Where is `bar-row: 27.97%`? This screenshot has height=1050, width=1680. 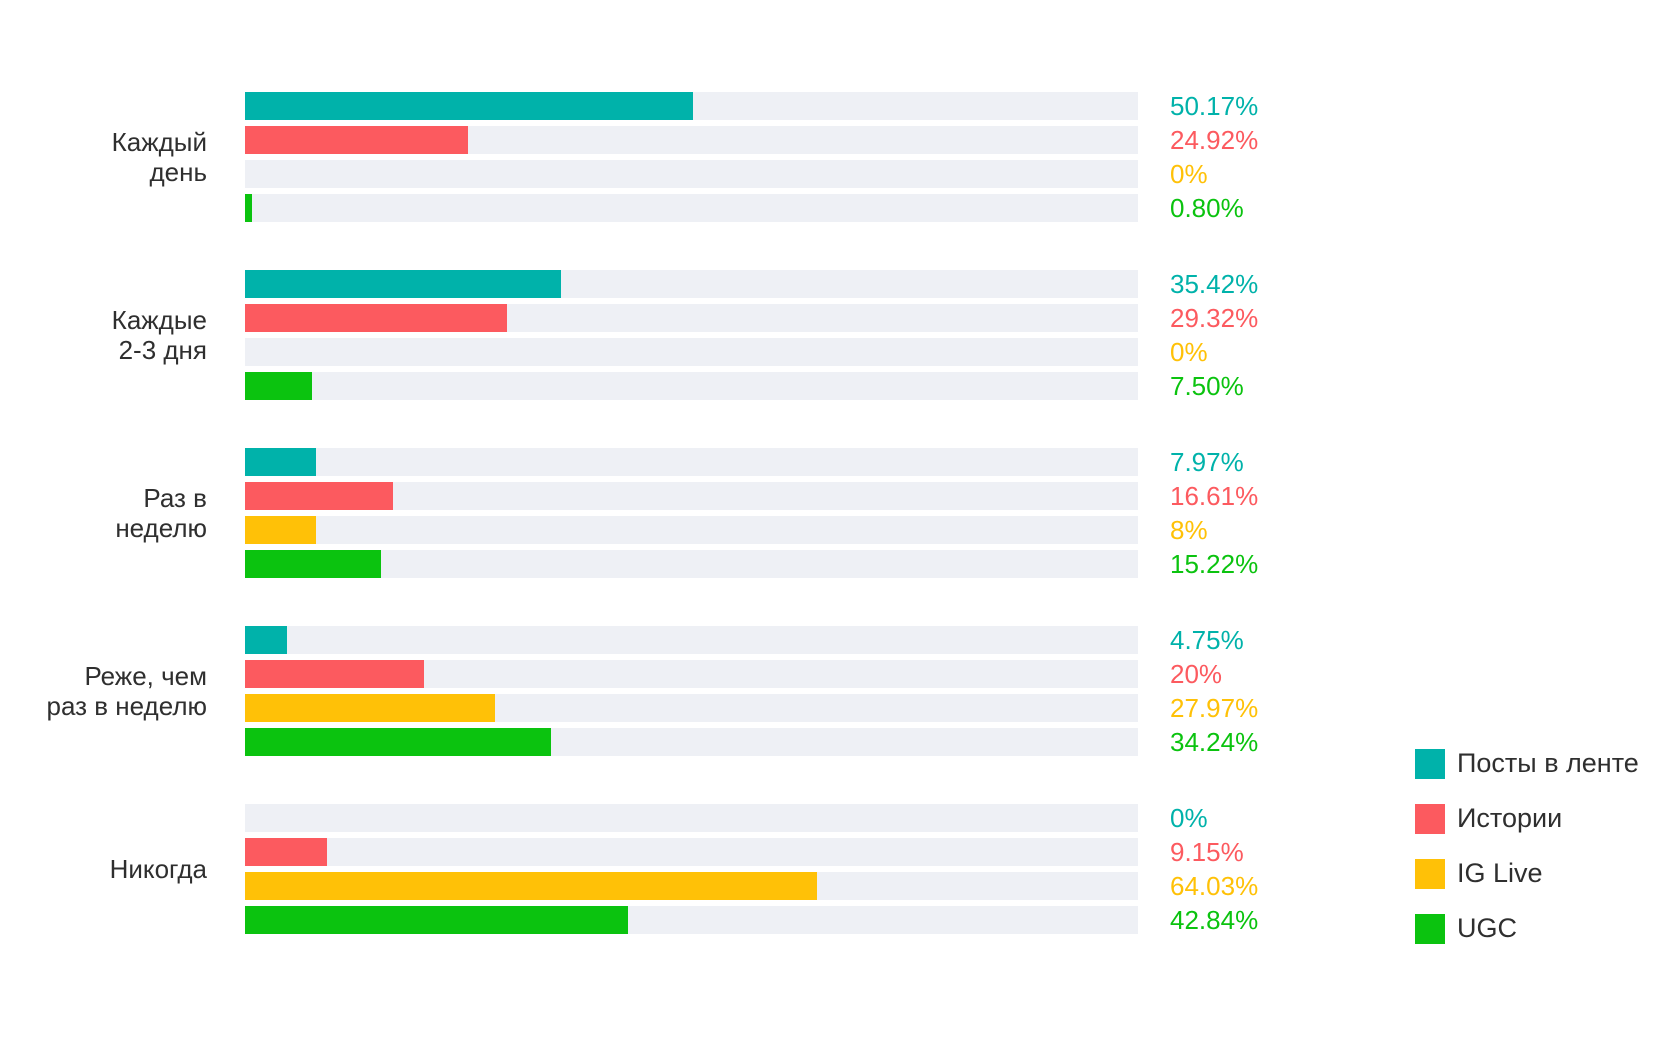 bar-row: 27.97% is located at coordinates (782, 707).